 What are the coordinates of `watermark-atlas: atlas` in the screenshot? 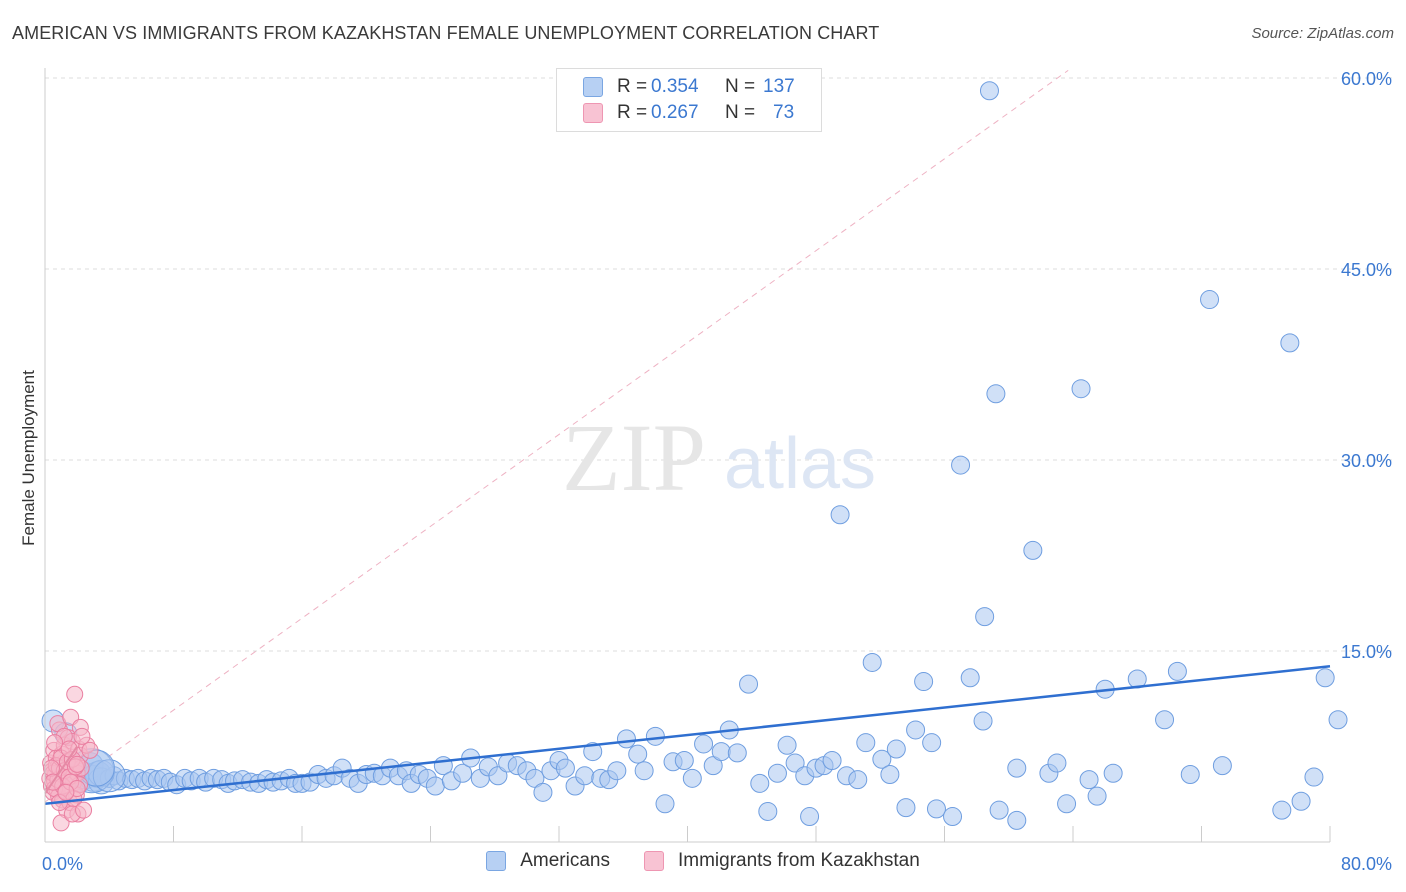 It's located at (800, 464).